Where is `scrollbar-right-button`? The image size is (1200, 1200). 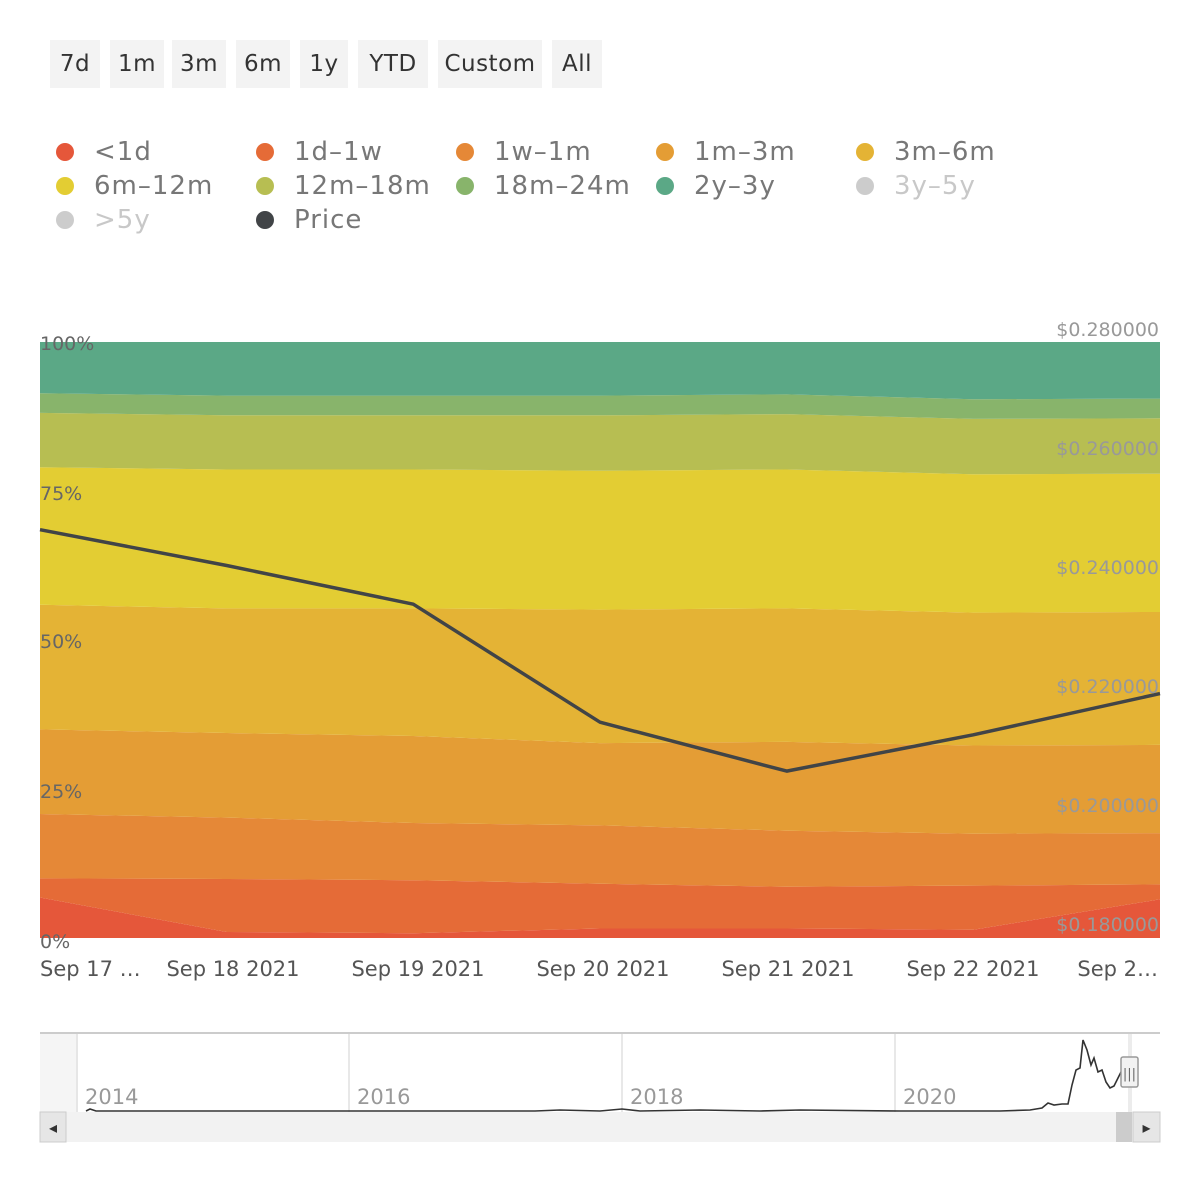 scrollbar-right-button is located at coordinates (1146, 1127).